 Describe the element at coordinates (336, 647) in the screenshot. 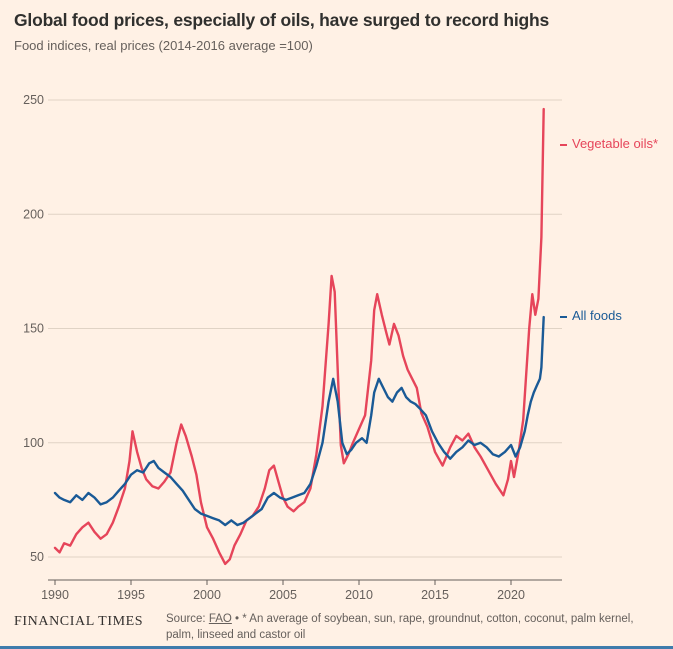

I see `bottom-rule` at that location.